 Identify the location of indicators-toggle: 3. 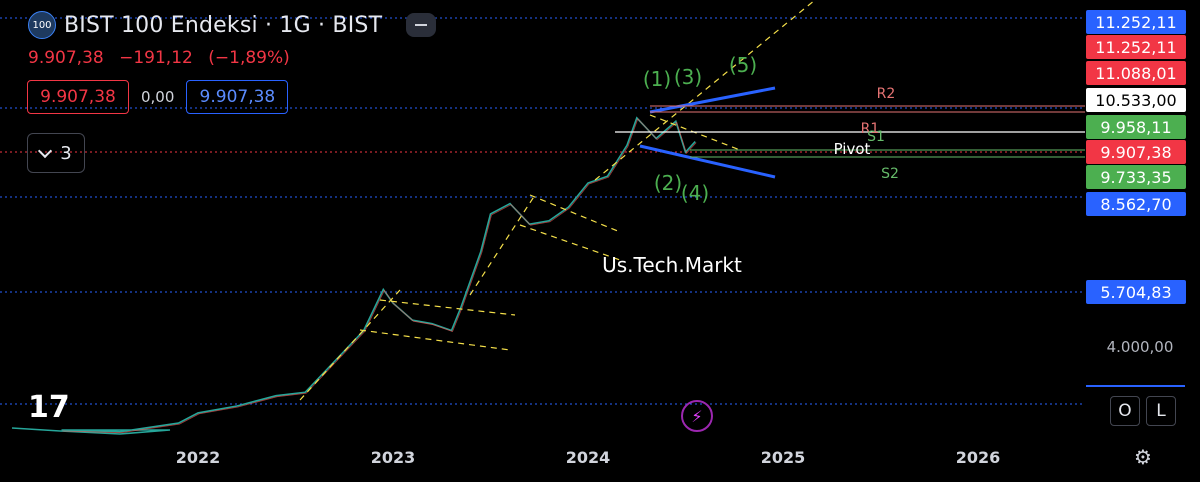
(56, 153).